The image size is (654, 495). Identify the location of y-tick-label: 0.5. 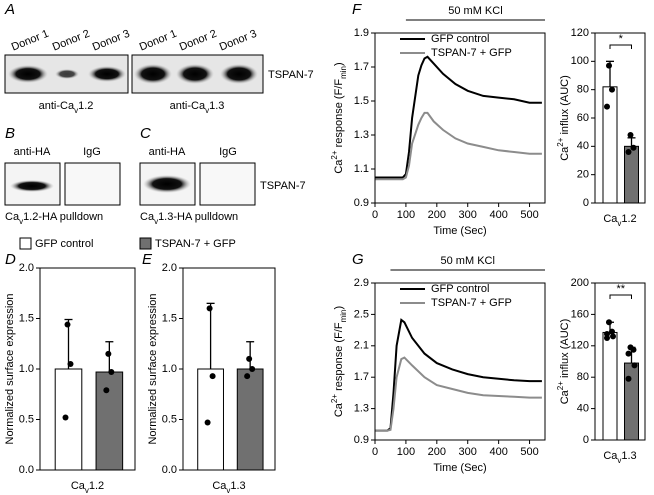
(169, 419).